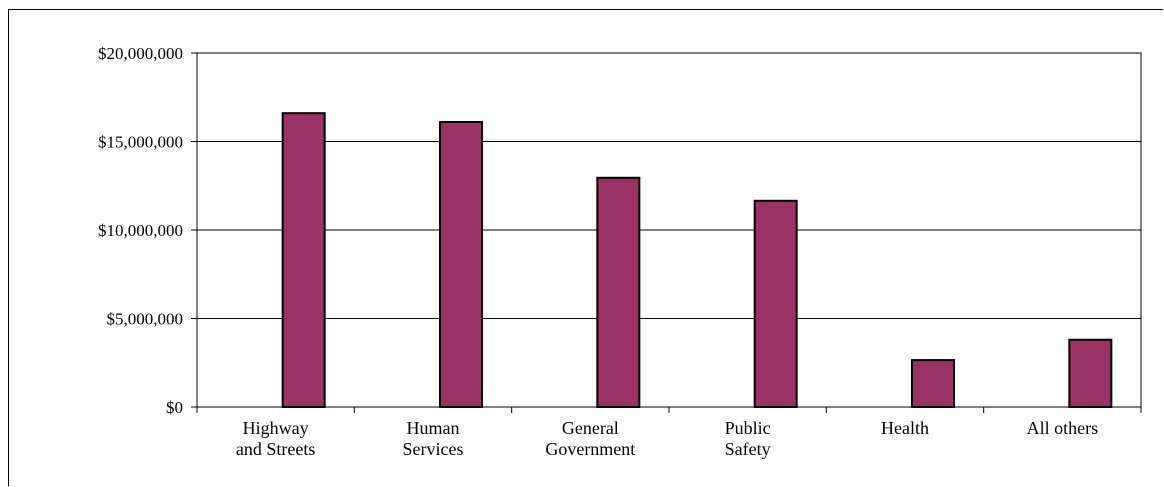  I want to click on x-tick-label: General Government, so click(590, 438).